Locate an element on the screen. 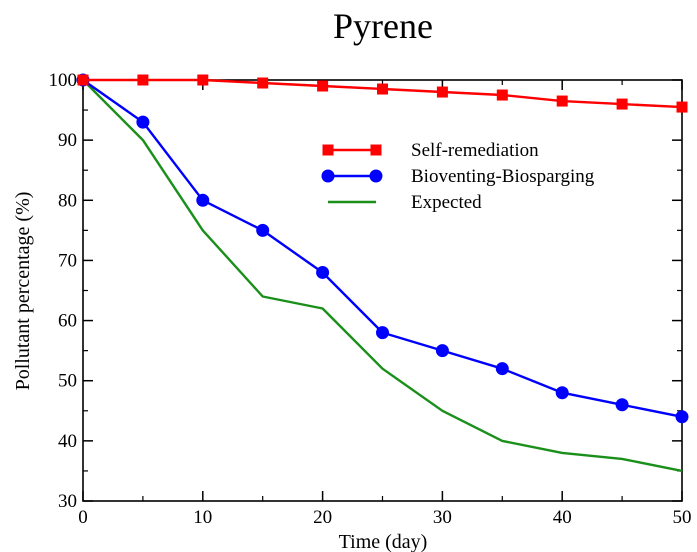  y-tick-label: 80 is located at coordinates (67, 200).